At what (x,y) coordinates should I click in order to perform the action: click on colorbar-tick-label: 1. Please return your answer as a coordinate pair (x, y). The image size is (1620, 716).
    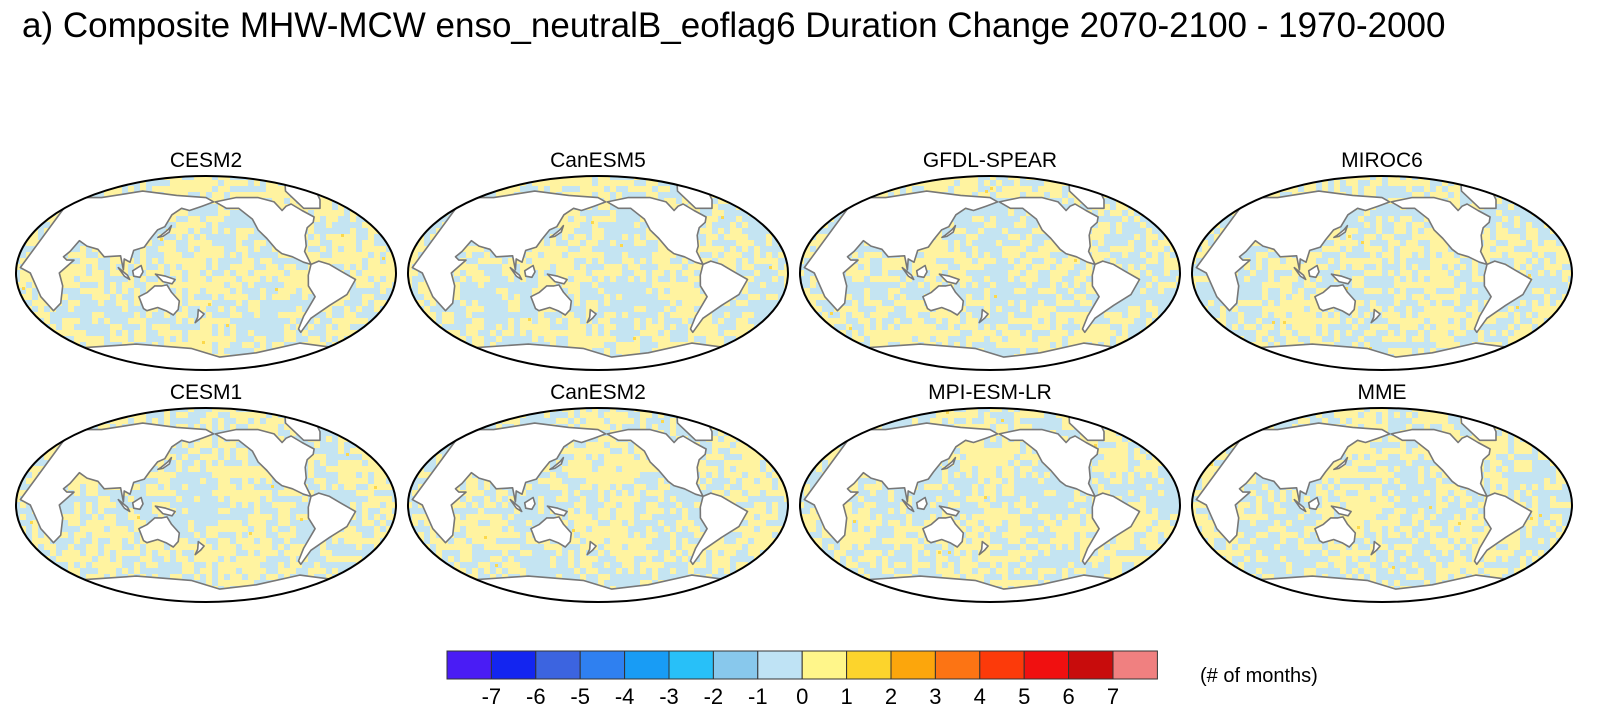
    Looking at the image, I should click on (846, 696).